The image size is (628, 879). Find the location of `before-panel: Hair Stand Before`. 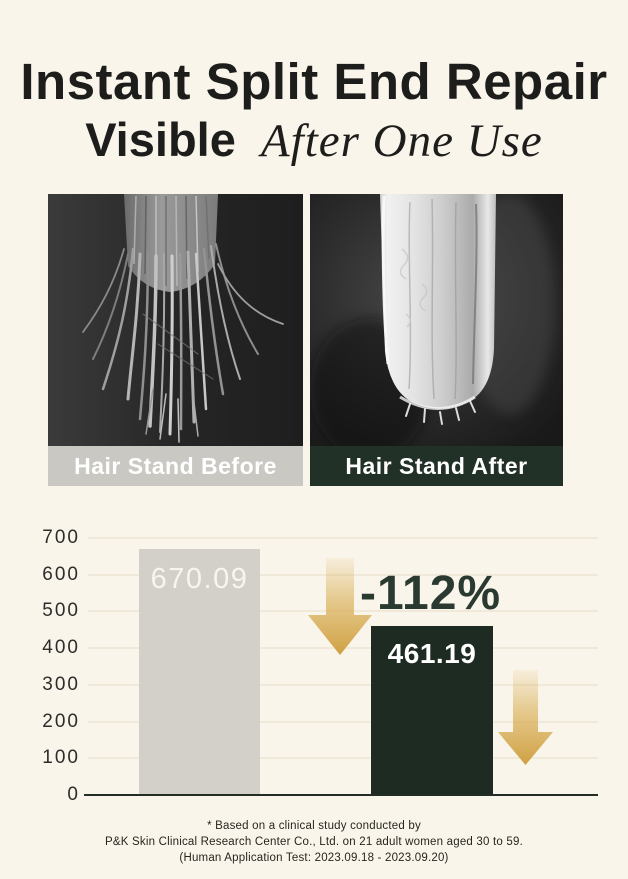

before-panel: Hair Stand Before is located at coordinates (175, 340).